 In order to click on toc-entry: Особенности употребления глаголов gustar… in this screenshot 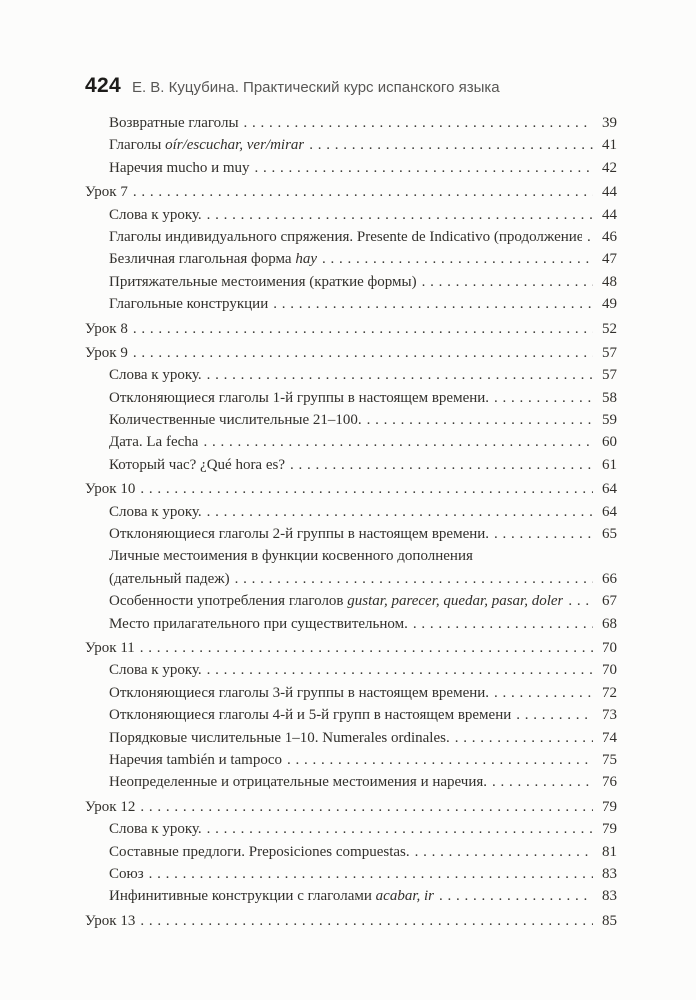, I will do `click(351, 601)`.